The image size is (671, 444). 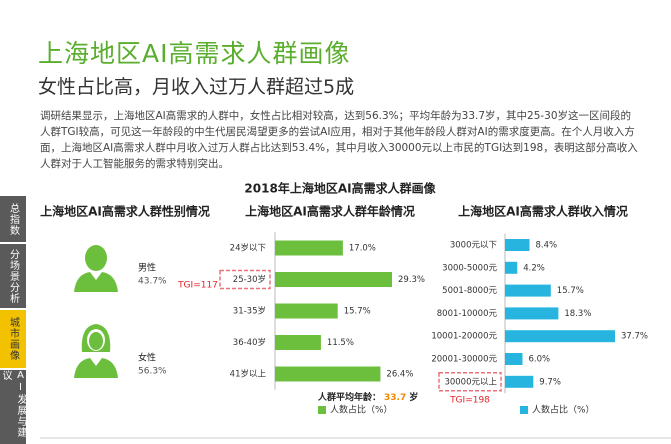 What do you see at coordinates (534, 268) in the screenshot?
I see `value-label: 4.2%` at bounding box center [534, 268].